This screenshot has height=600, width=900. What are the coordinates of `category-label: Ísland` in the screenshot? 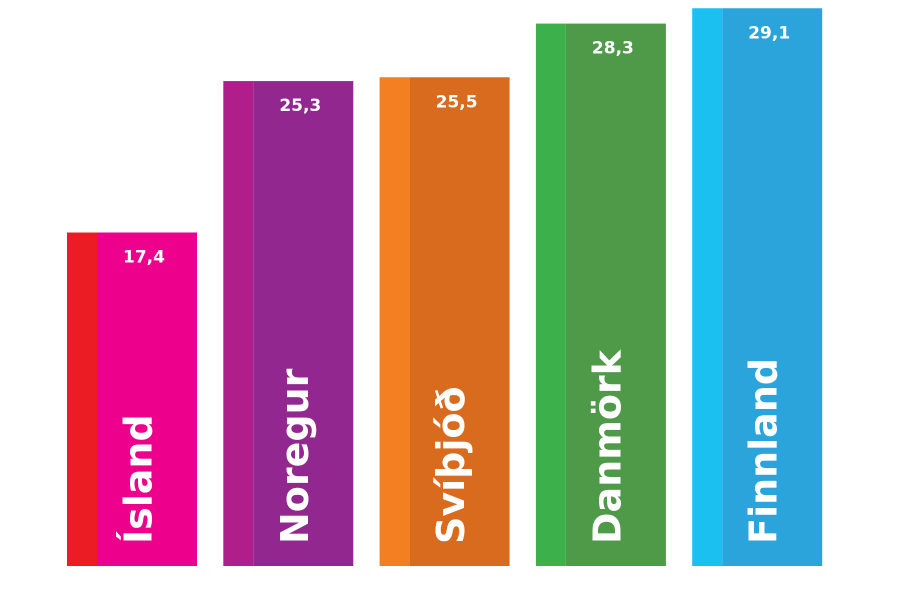 It's located at (139, 479).